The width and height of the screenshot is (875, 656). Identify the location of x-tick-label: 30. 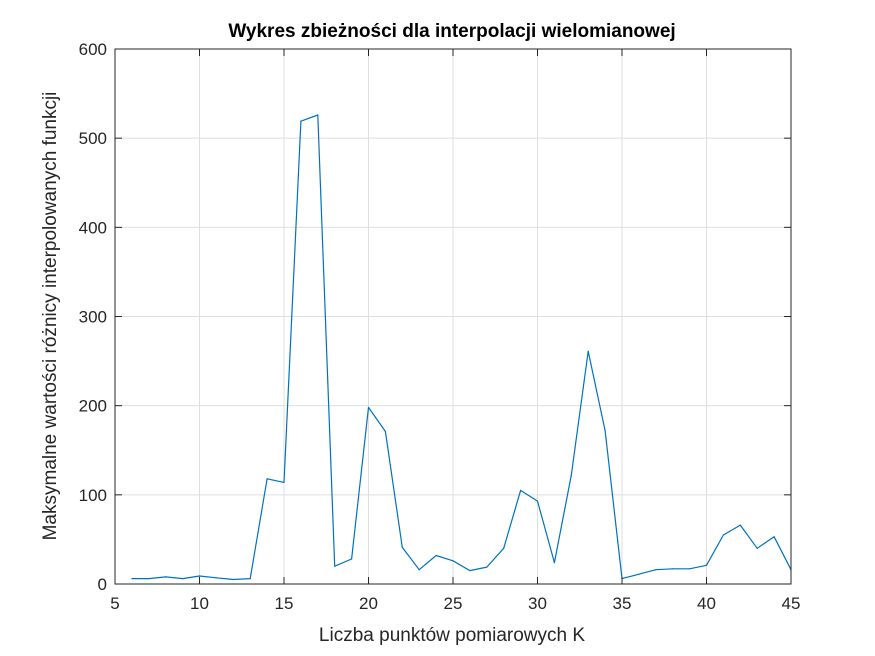
(537, 603).